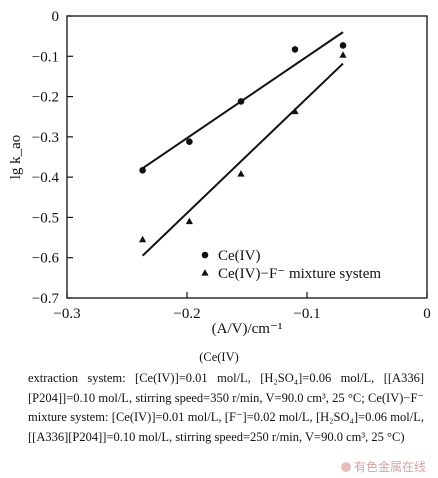  Describe the element at coordinates (205, 255) in the screenshot. I see `legend-marker-circle` at that location.